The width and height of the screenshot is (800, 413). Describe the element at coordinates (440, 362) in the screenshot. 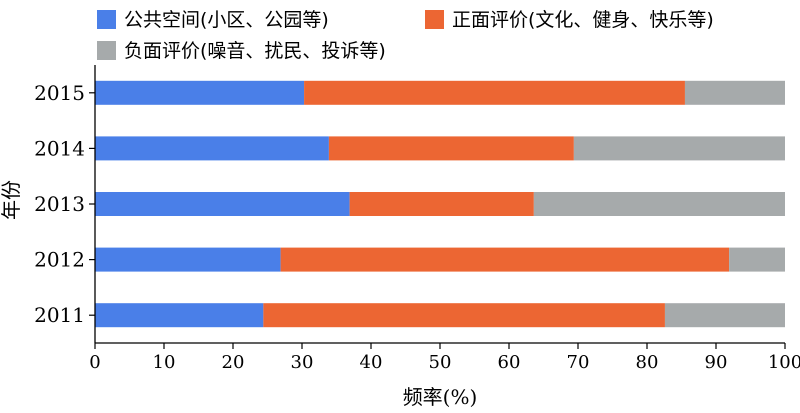

I see `x-tick-label: 50` at that location.